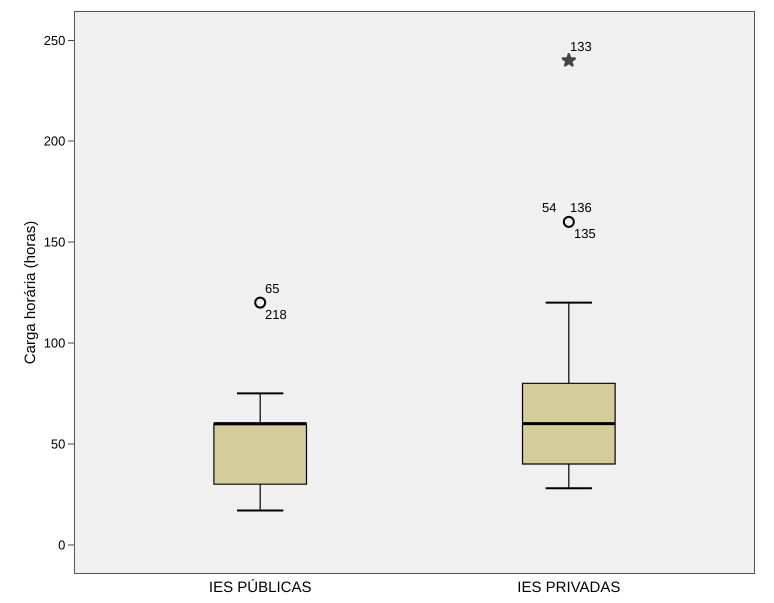 Image resolution: width=774 pixels, height=603 pixels. What do you see at coordinates (581, 207) in the screenshot?
I see `annotation: 136` at bounding box center [581, 207].